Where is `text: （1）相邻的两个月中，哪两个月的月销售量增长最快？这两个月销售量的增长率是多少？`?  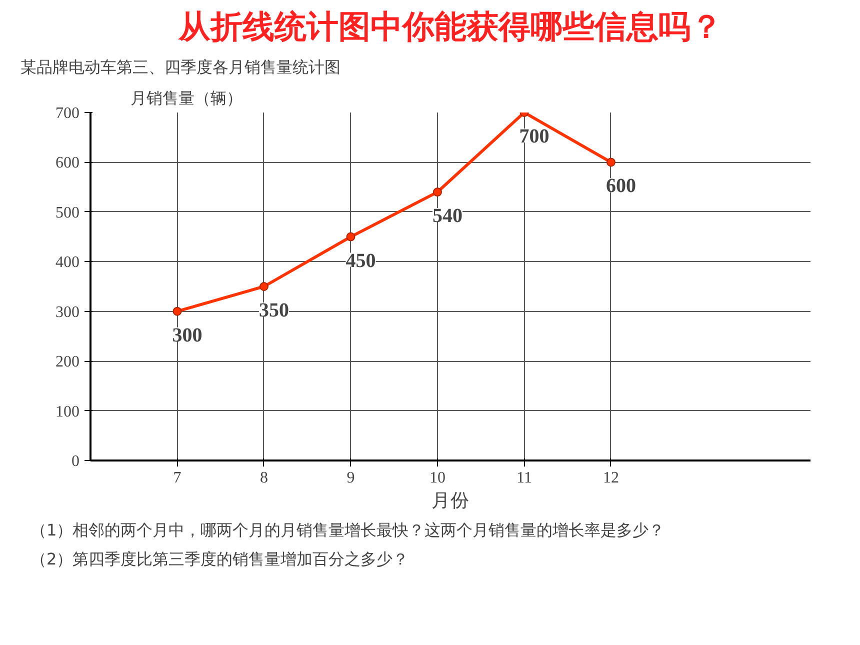 text: （1）相邻的两个月中，哪两个月的月销售量增长最快？这两个月销售量的增长率是多少？ is located at coordinates (347, 530).